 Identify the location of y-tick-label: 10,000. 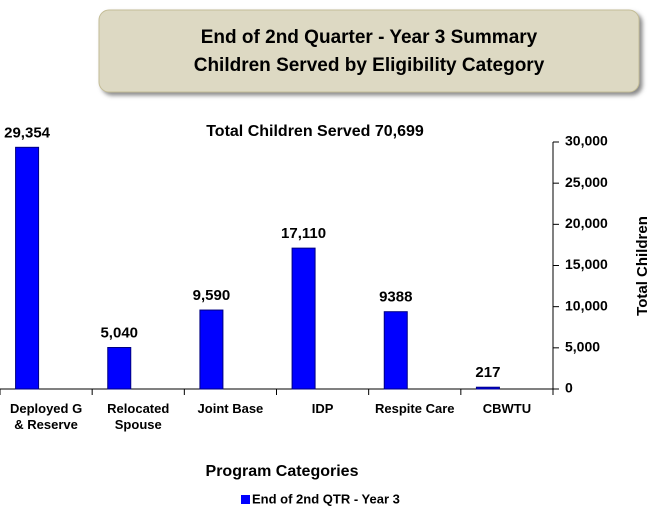
(586, 305).